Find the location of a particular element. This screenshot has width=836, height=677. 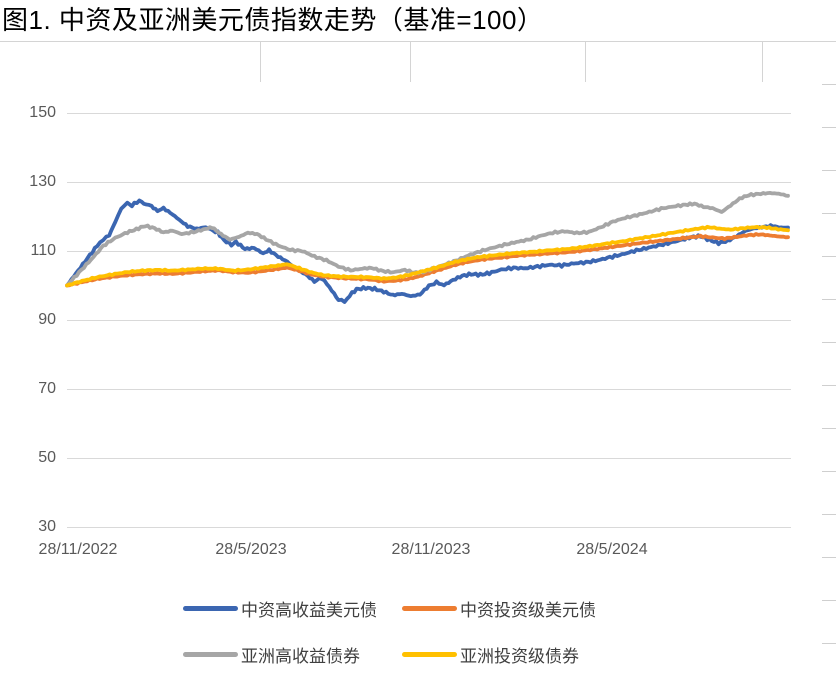

y-tick-label-130: 130 is located at coordinates (42, 181).